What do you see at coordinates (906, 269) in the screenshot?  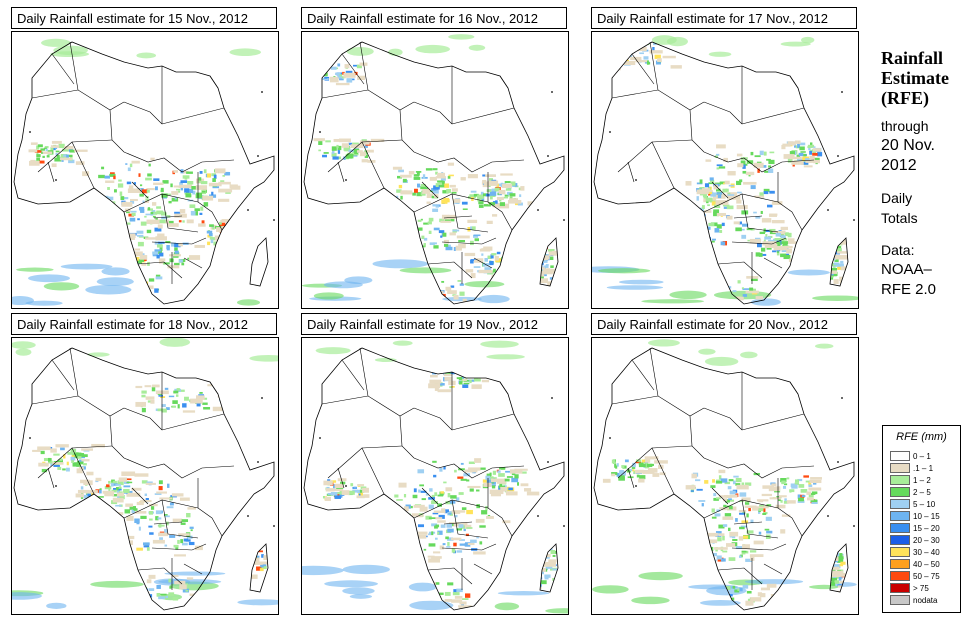 I see `data-source: NOAA–` at bounding box center [906, 269].